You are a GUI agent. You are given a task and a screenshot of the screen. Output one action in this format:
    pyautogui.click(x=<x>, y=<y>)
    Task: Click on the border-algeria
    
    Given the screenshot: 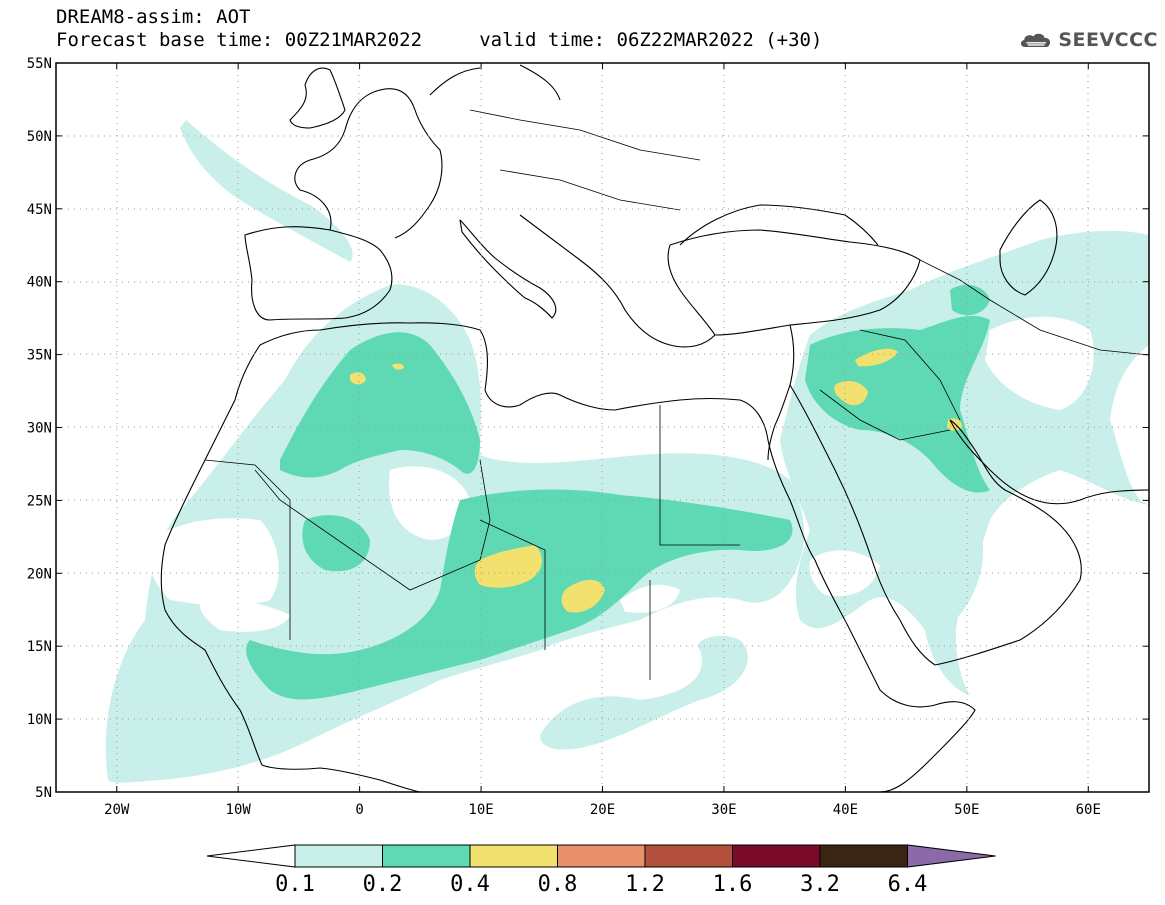 What is the action you would take?
    pyautogui.click(x=372, y=525)
    